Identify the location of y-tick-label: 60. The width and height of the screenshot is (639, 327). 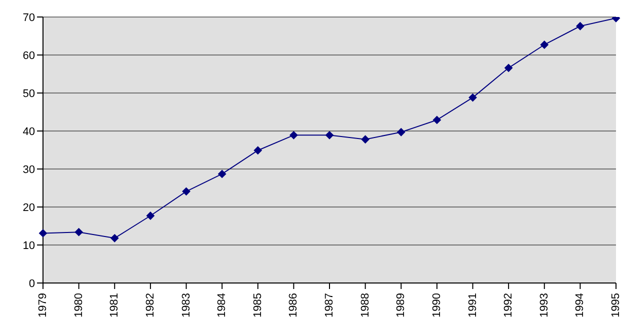
(28, 56).